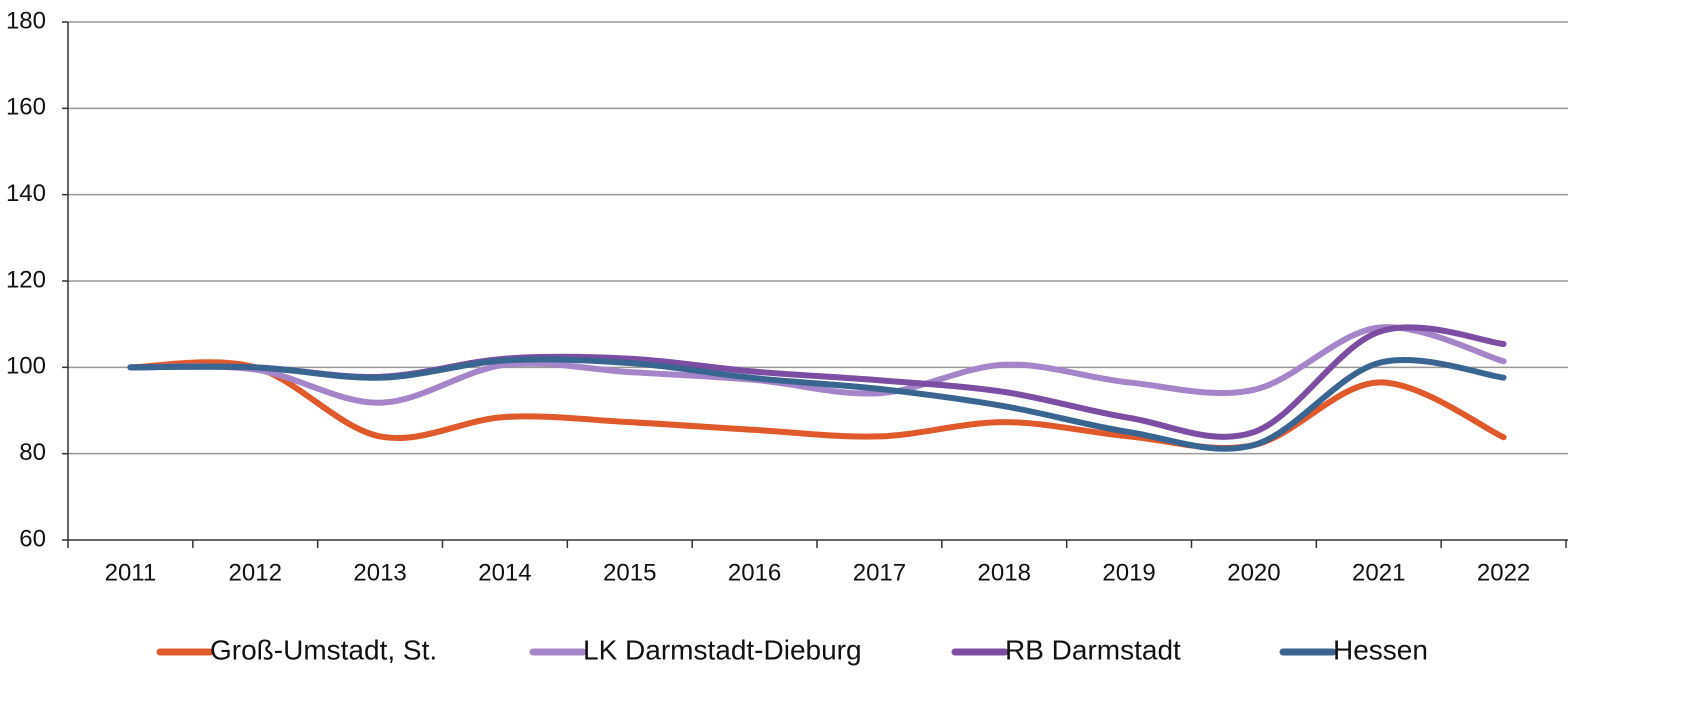 The width and height of the screenshot is (1691, 720). What do you see at coordinates (1378, 572) in the screenshot?
I see `x-tick-label: 2021` at bounding box center [1378, 572].